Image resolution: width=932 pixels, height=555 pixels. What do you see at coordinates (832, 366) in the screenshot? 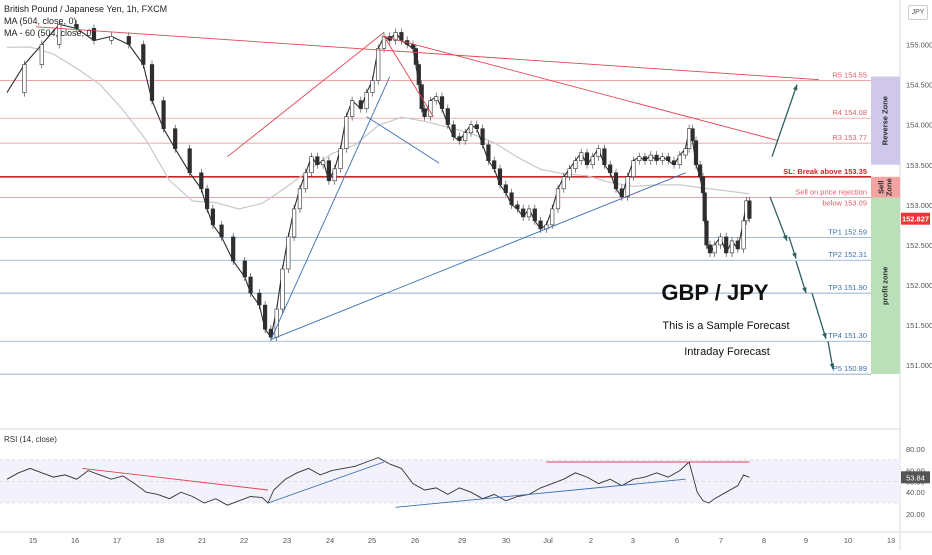
I see `forecast-arrow-down-5-head` at bounding box center [832, 366].